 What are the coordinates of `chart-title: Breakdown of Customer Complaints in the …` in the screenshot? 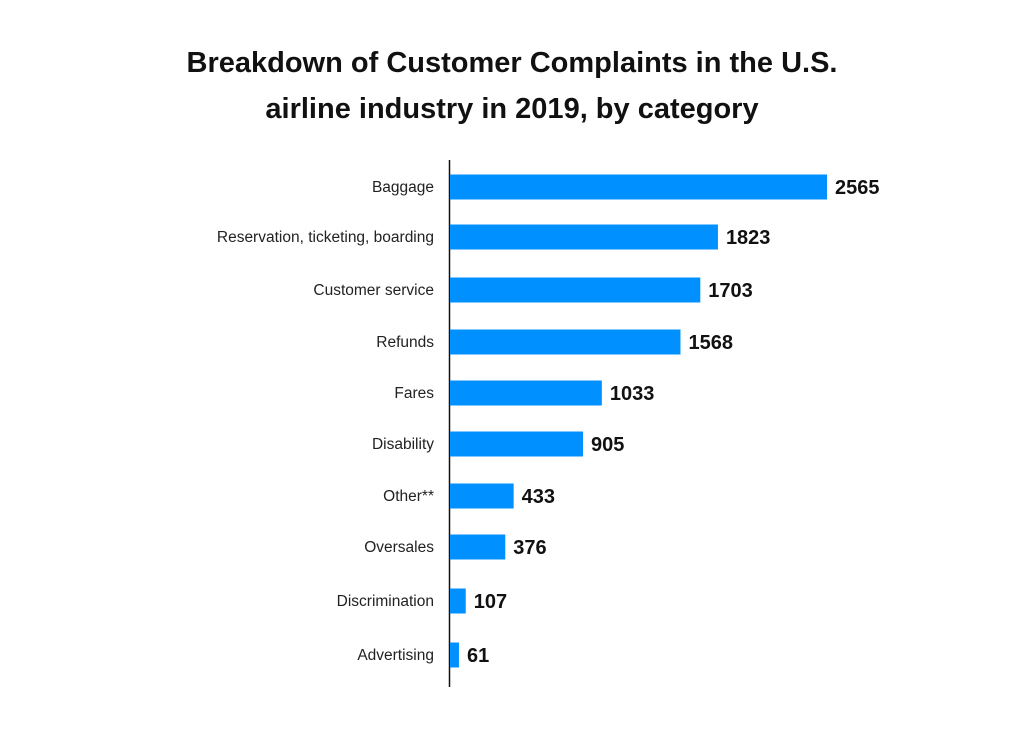 It's located at (512, 86).